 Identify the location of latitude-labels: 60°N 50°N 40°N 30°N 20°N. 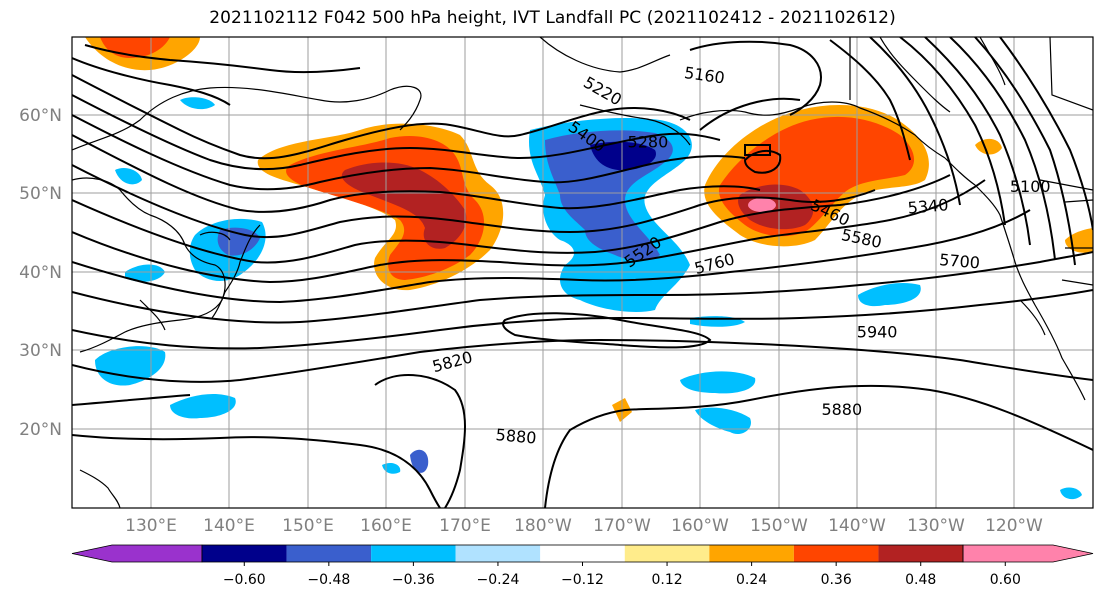
(40, 273).